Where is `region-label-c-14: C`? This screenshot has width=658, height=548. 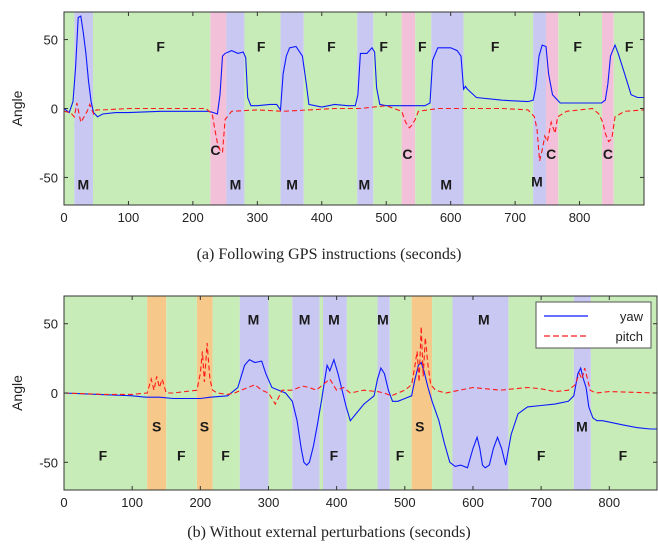
region-label-c-14: C is located at coordinates (551, 154).